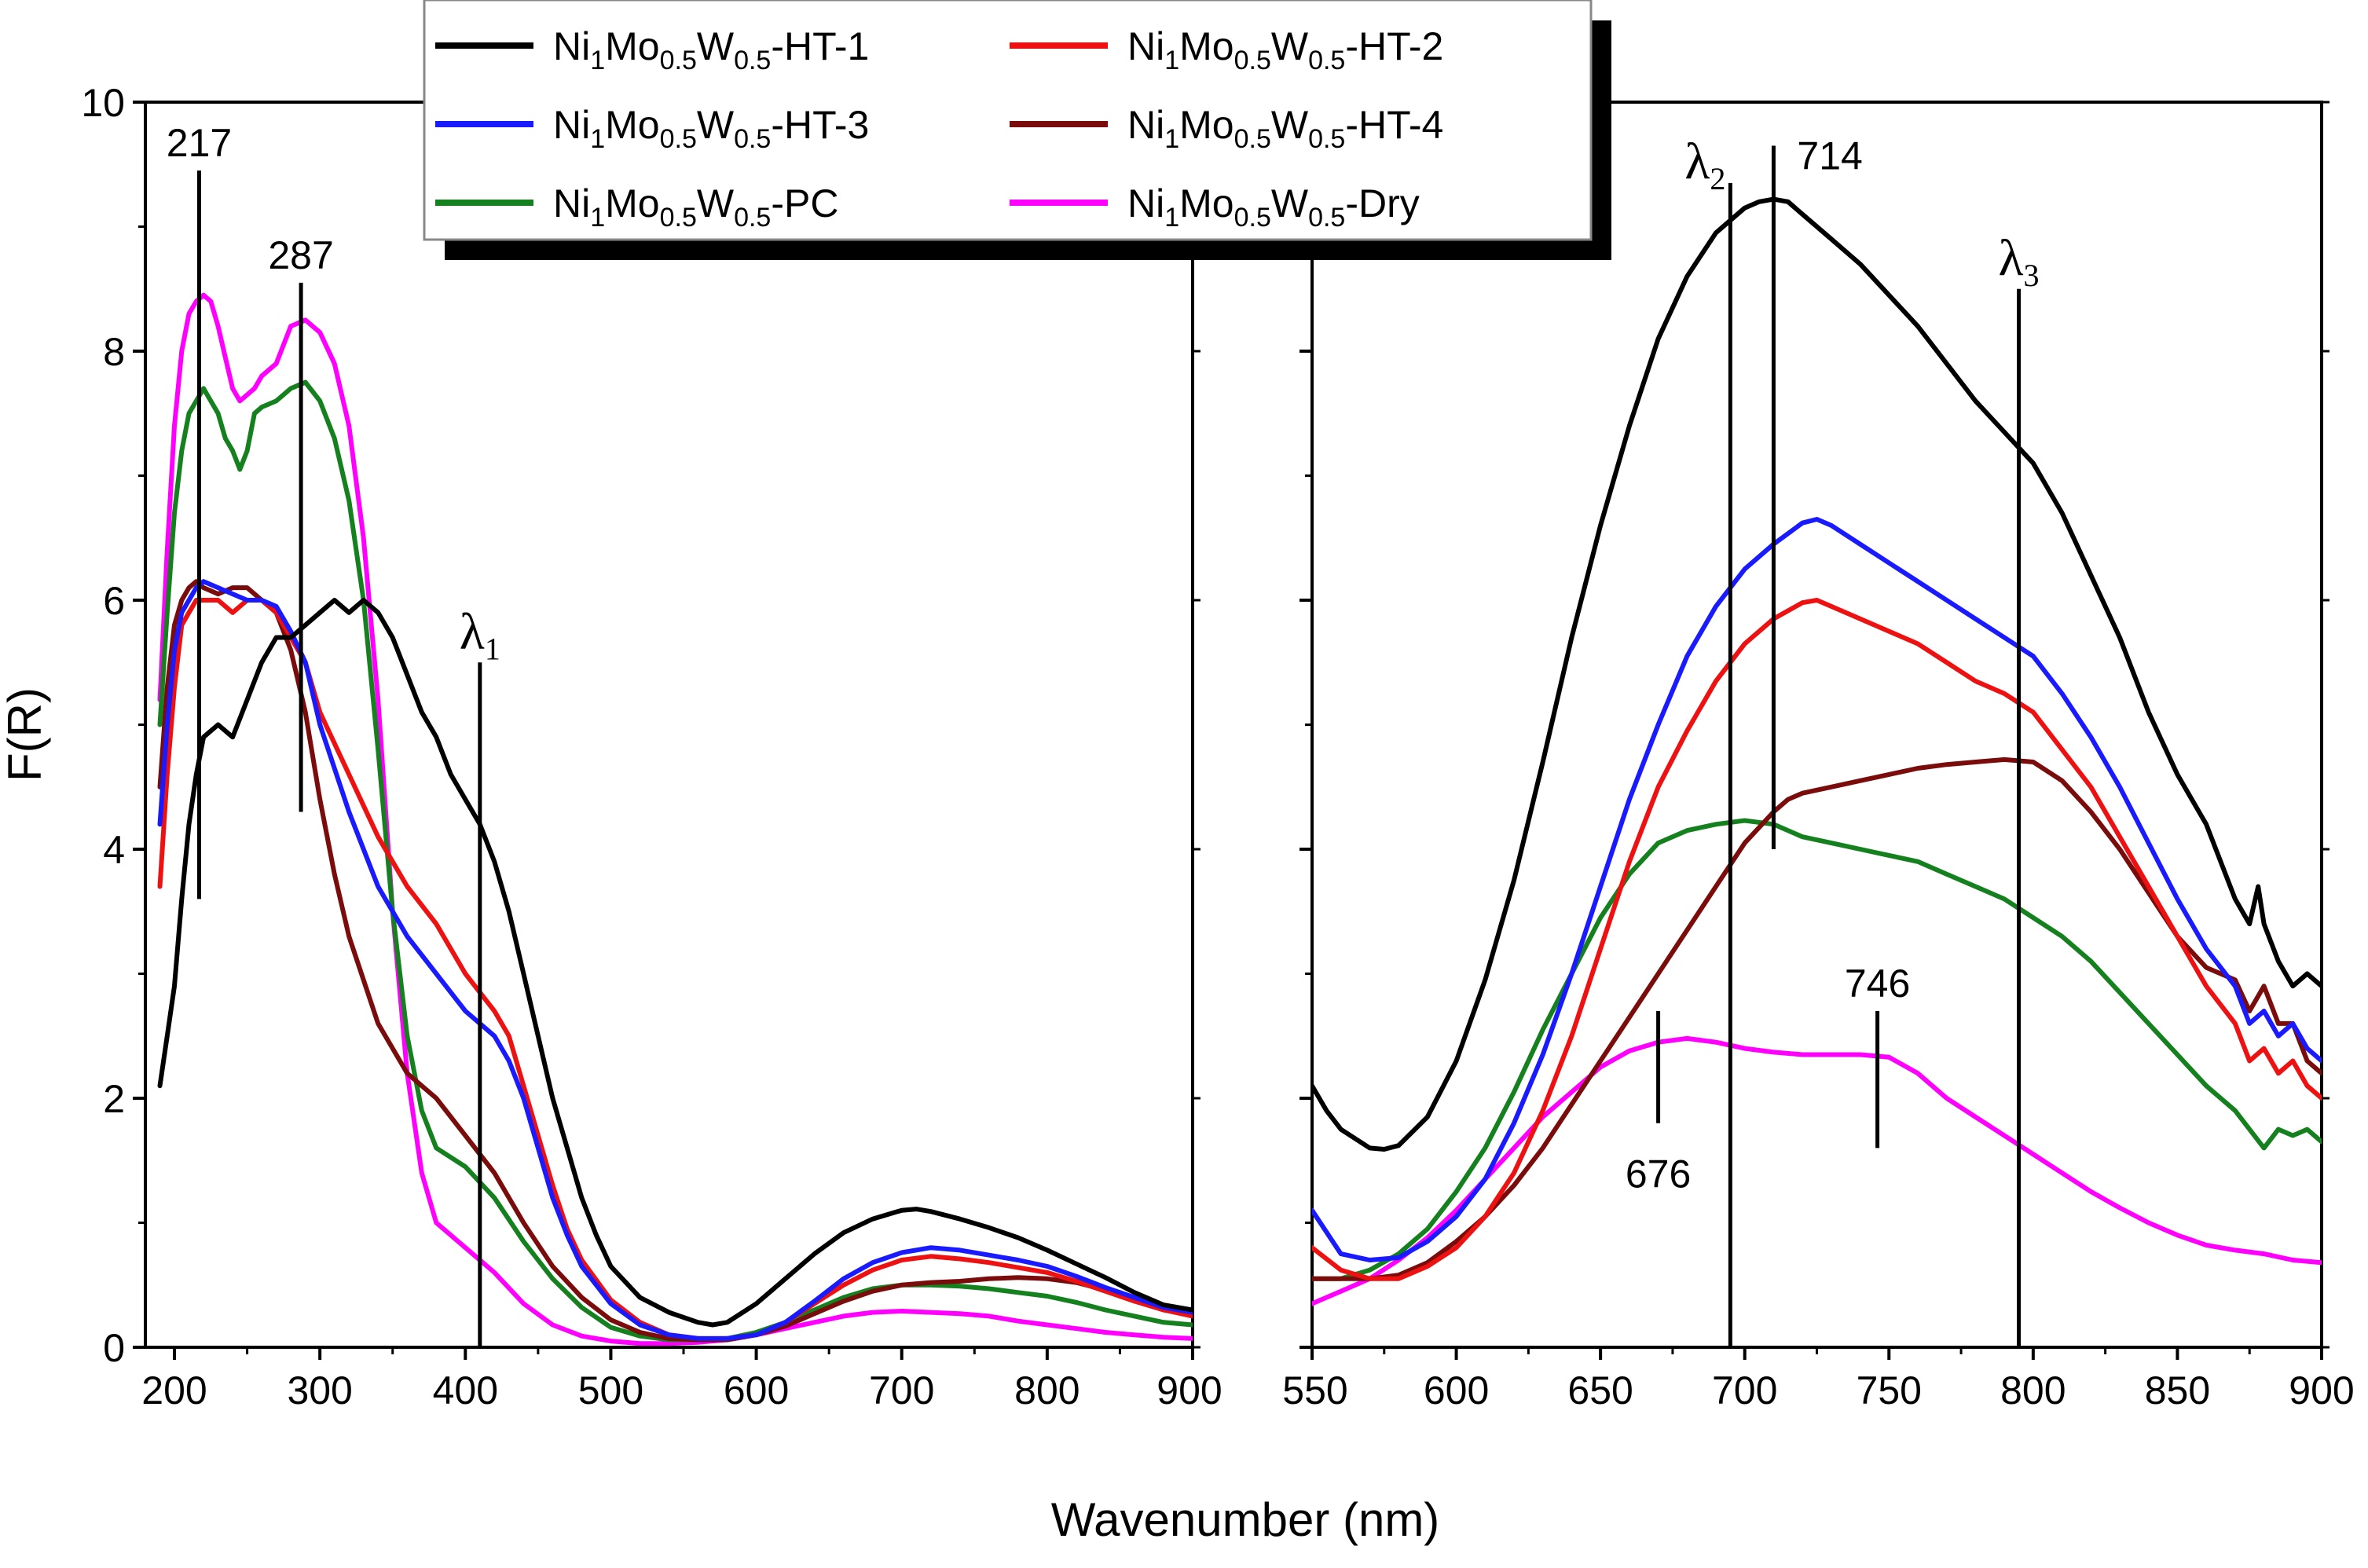 The height and width of the screenshot is (1568, 2368). I want to click on left-x-tick-label: 300, so click(319, 1390).